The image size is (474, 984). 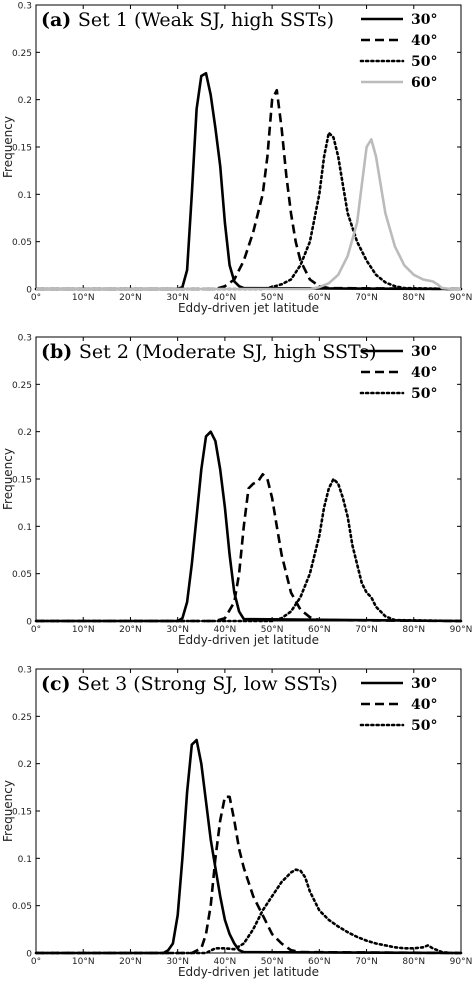 I want to click on legend-label: 60°, so click(x=424, y=83).